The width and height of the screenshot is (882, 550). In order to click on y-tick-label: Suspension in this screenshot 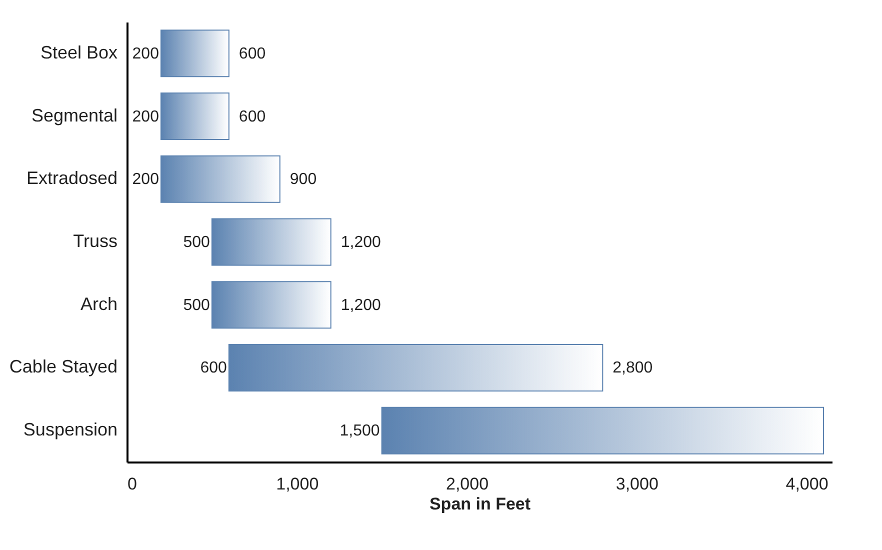, I will do `click(70, 430)`.